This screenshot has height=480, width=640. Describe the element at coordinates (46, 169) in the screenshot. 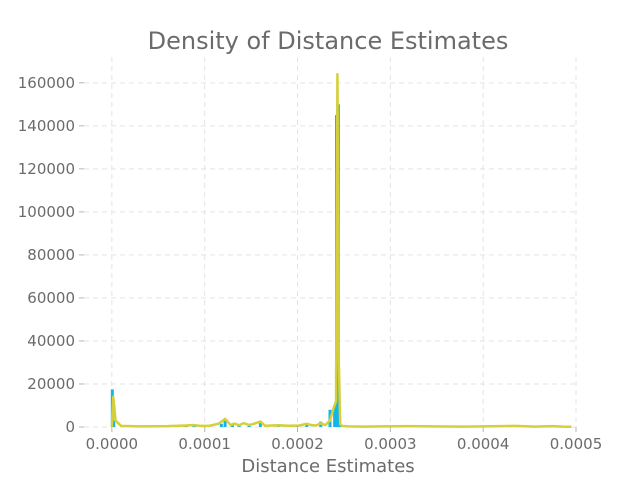

I see `y-tick-label: 120000` at that location.